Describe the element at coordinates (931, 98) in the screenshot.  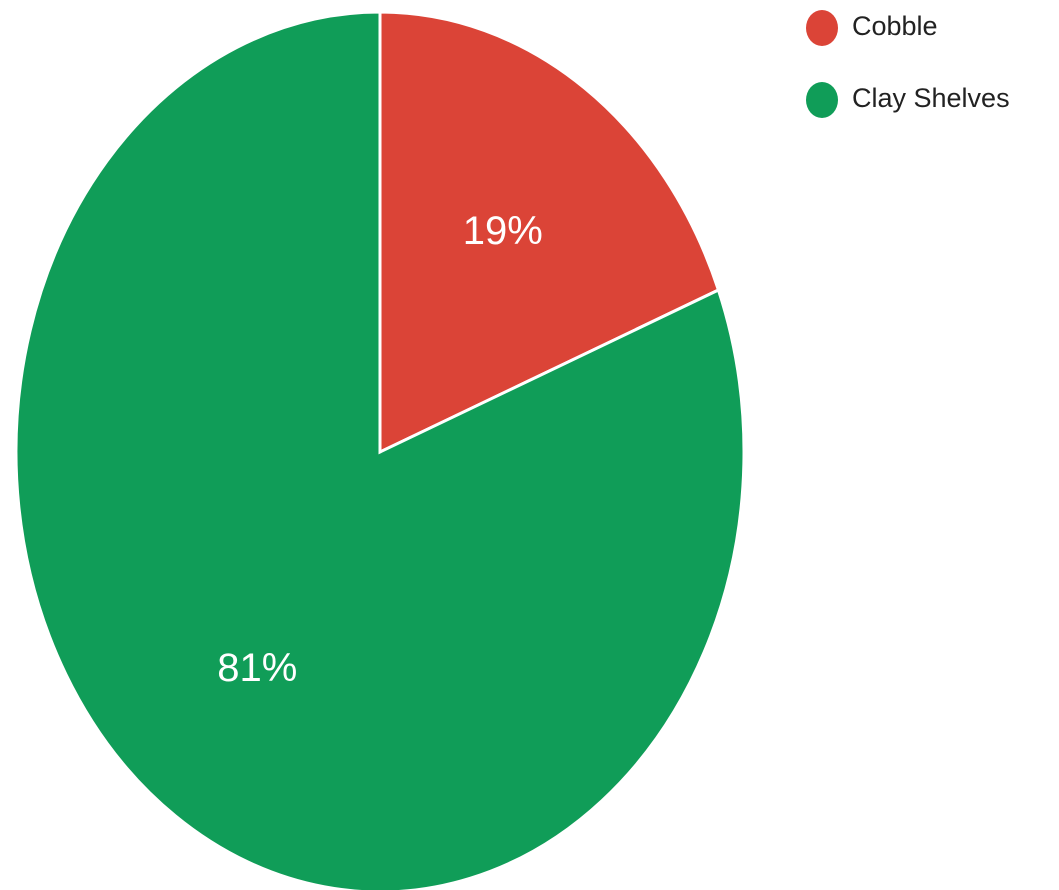
I see `legend-label-clay-shelves: Clay Shelves` at that location.